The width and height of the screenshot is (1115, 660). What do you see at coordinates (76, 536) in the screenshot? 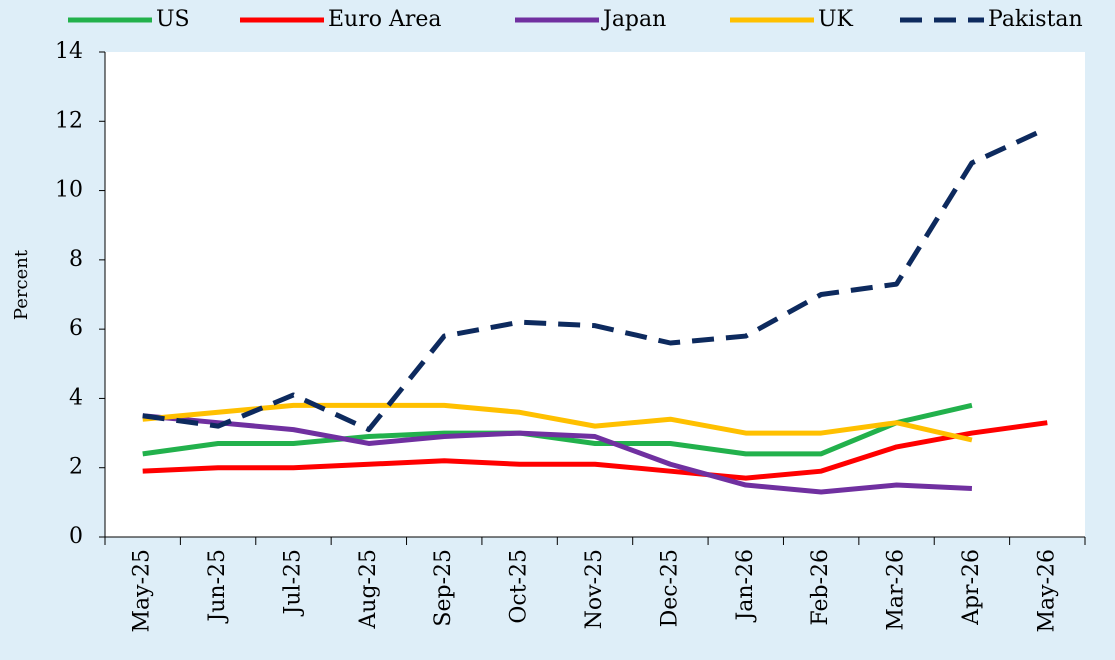
I see `y-tick-label: 0` at bounding box center [76, 536].